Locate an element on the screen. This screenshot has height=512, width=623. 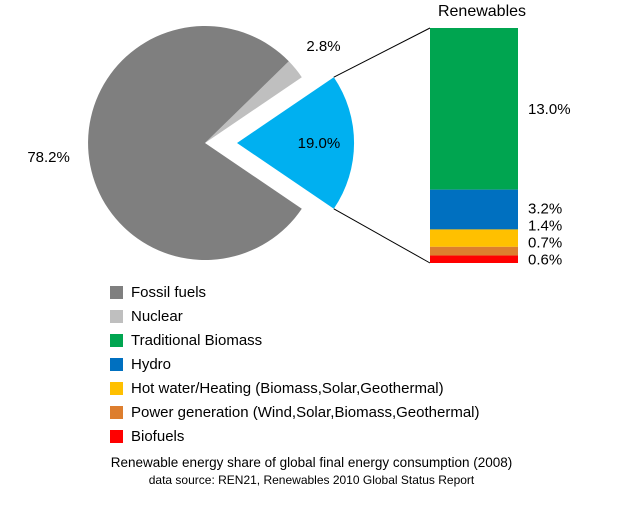
legend-swatch-biofuels is located at coordinates (116, 436).